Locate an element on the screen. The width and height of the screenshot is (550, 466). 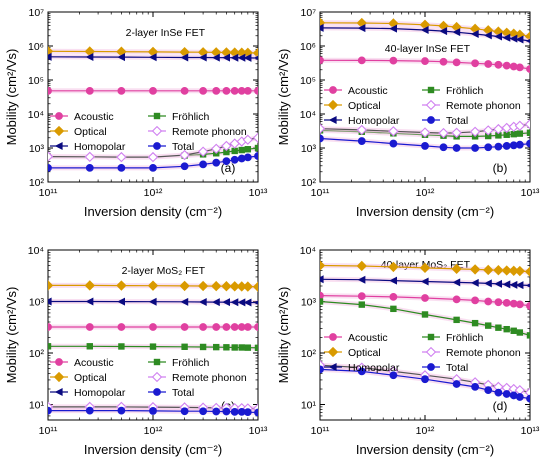
legend-swatch-remote-phonon is located at coordinates (431, 352).